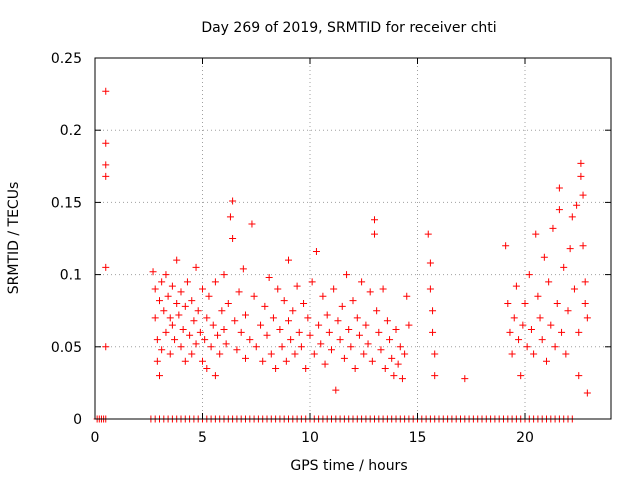 The image size is (640, 480). I want to click on x-tick-label: 10, so click(310, 438).